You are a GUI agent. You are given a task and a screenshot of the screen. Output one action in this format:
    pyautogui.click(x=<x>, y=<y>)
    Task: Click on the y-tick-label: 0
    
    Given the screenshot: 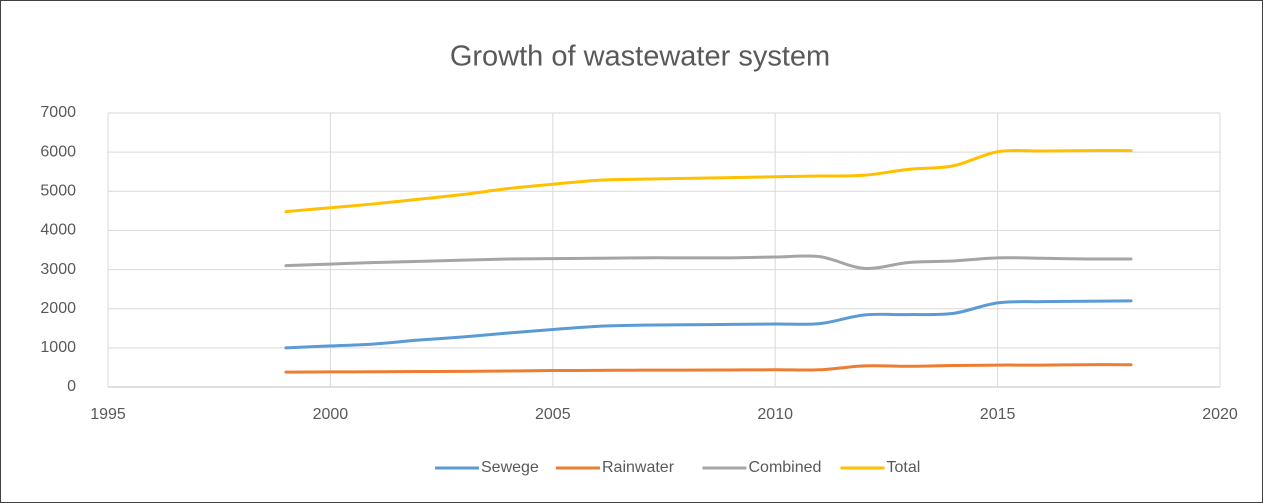 What is the action you would take?
    pyautogui.click(x=71, y=386)
    